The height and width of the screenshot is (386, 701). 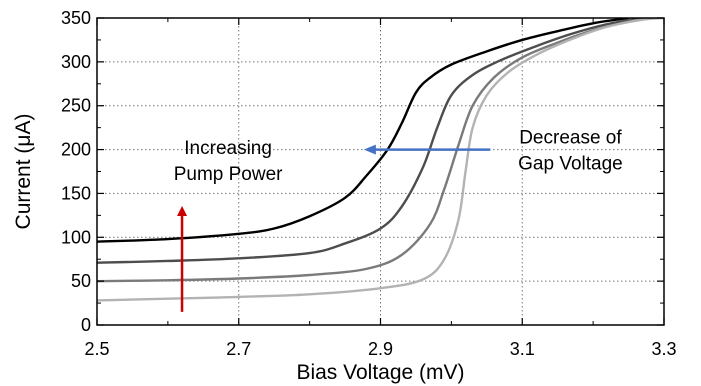 I want to click on y-tick-label: 350, so click(x=76, y=18).